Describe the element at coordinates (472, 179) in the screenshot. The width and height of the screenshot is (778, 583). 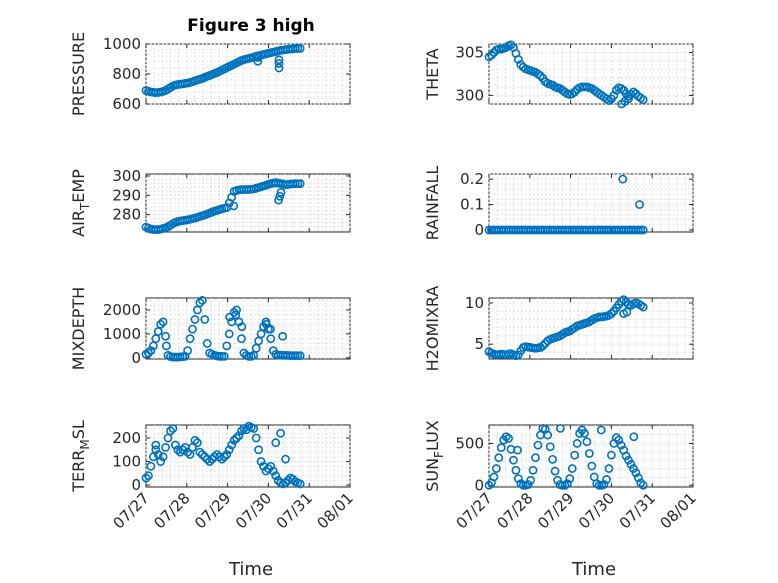
I see `y-tick-label: 0.2` at that location.